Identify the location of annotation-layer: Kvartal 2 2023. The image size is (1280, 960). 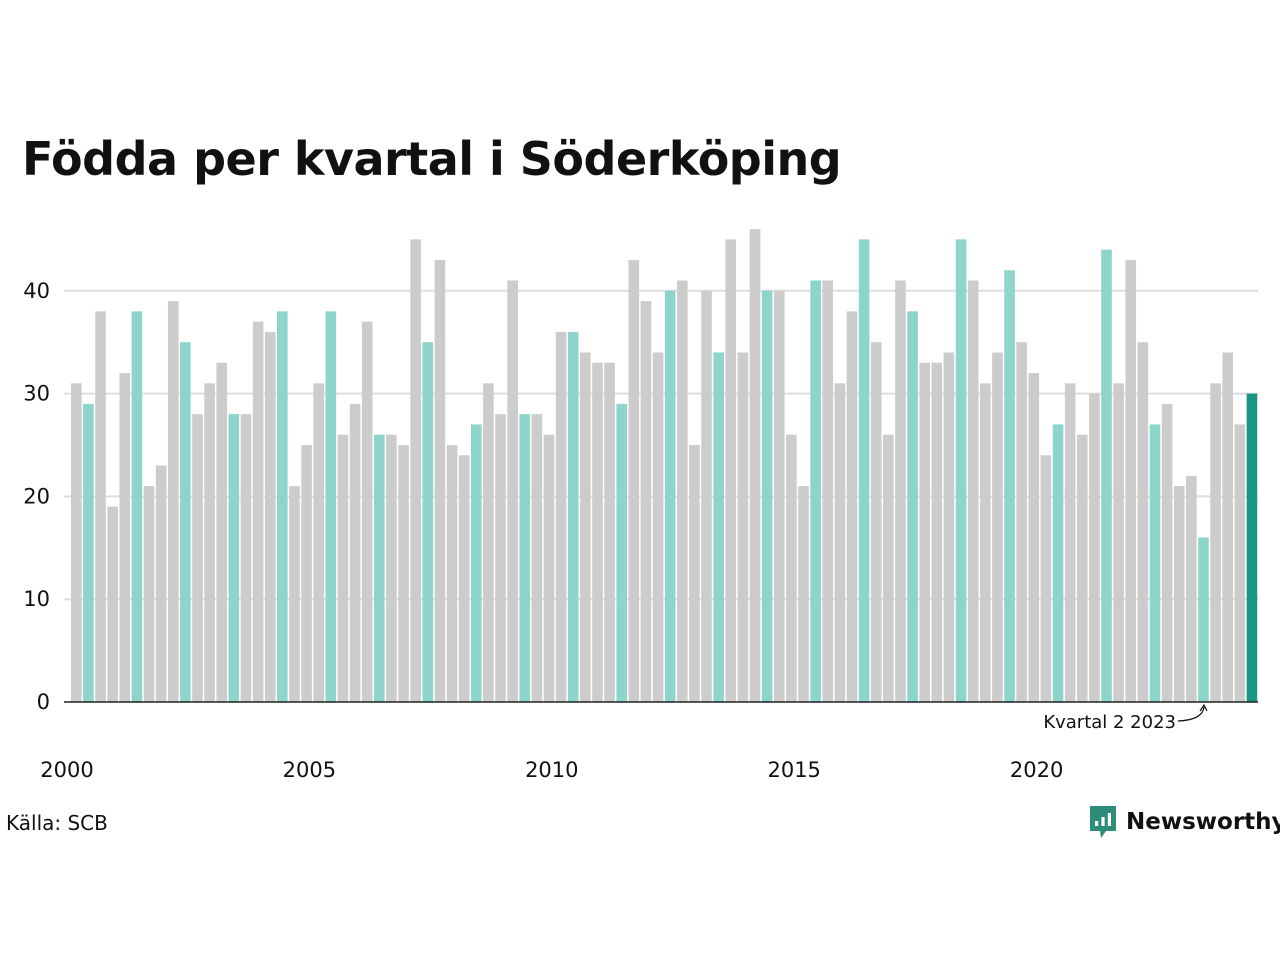
(1125, 718).